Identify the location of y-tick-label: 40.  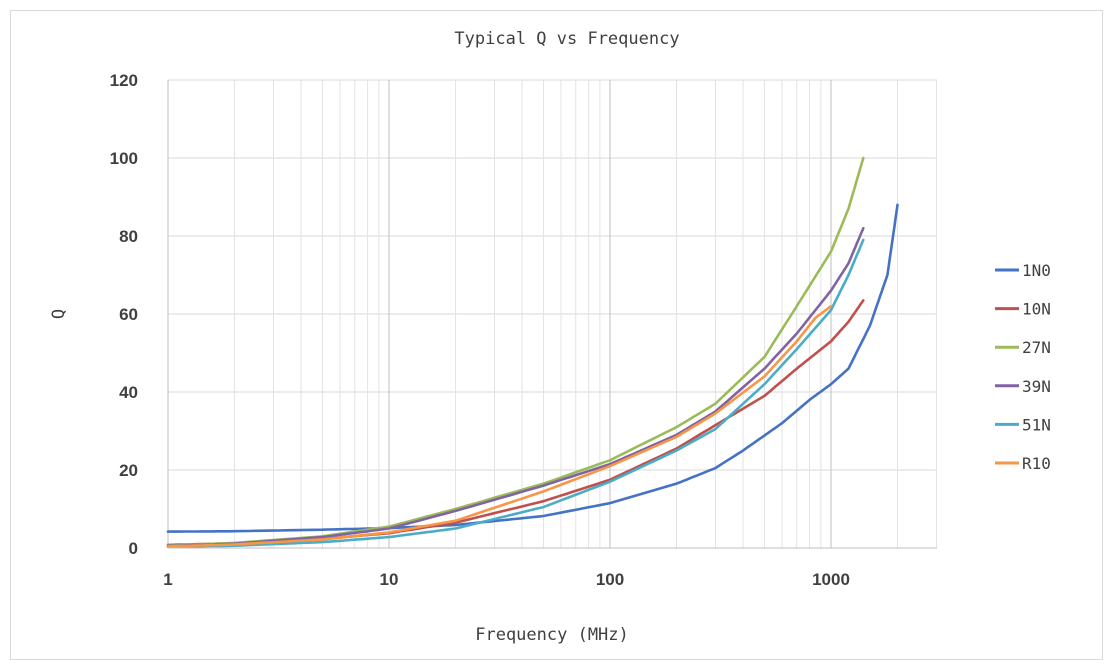
(128, 392).